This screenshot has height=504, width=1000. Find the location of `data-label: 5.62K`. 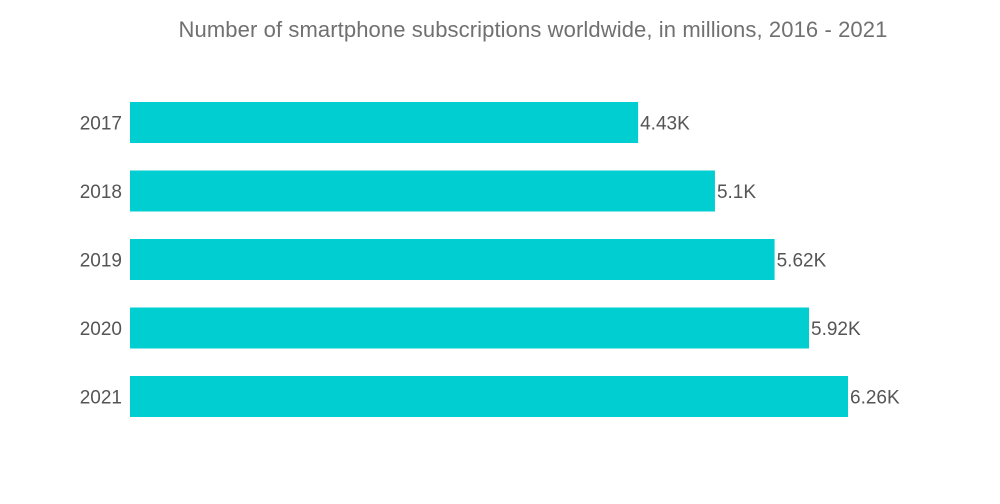

data-label: 5.62K is located at coordinates (802, 261).